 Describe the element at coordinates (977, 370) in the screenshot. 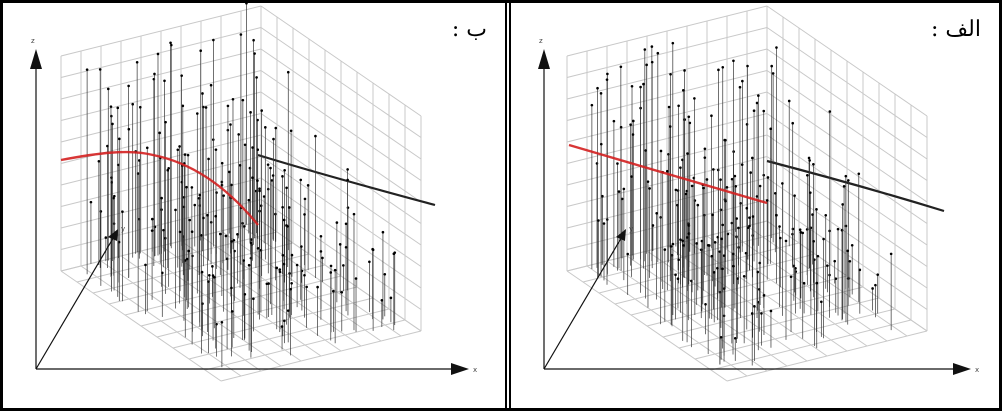

I see `x-axis-label: x` at that location.